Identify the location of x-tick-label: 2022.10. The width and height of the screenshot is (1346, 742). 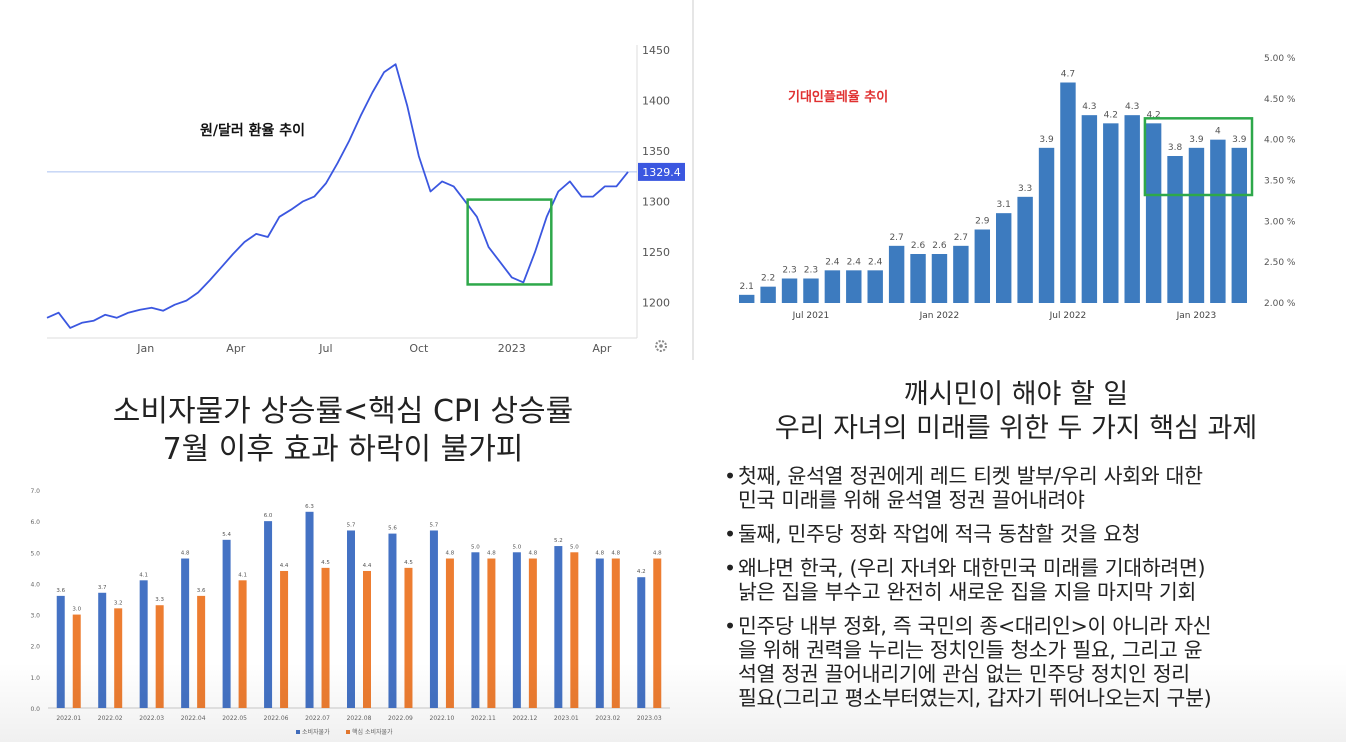
(442, 718).